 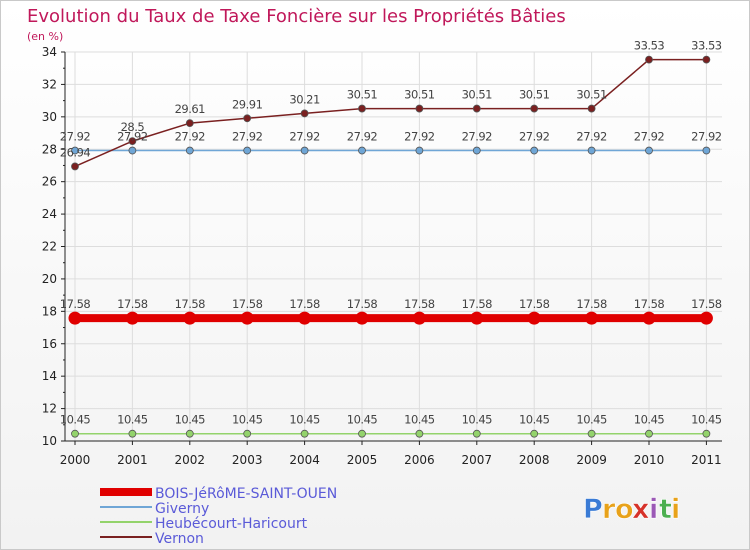 I want to click on y-tick-label: 22, so click(x=49, y=247).